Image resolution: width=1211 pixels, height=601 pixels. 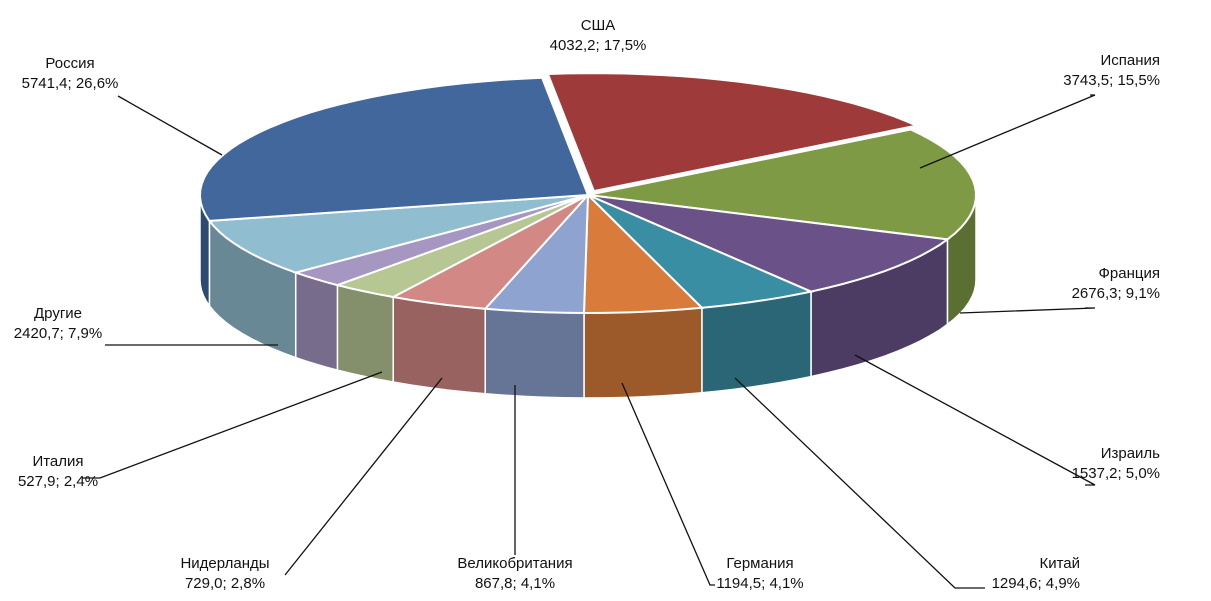 I want to click on slice-label-value-9: 2420,7; 7,9%, so click(x=58, y=333).